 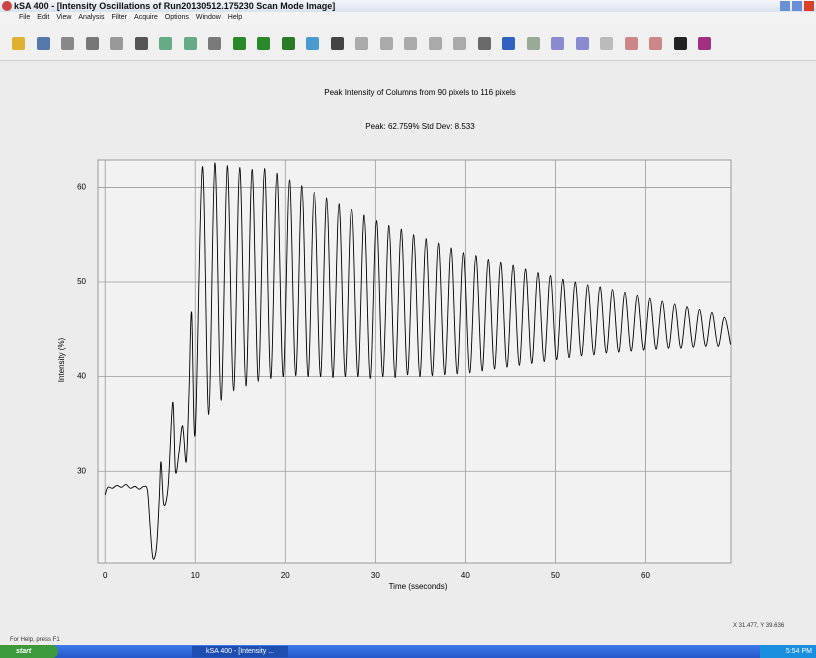 What do you see at coordinates (176, 17) in the screenshot?
I see `menu-item: Options` at bounding box center [176, 17].